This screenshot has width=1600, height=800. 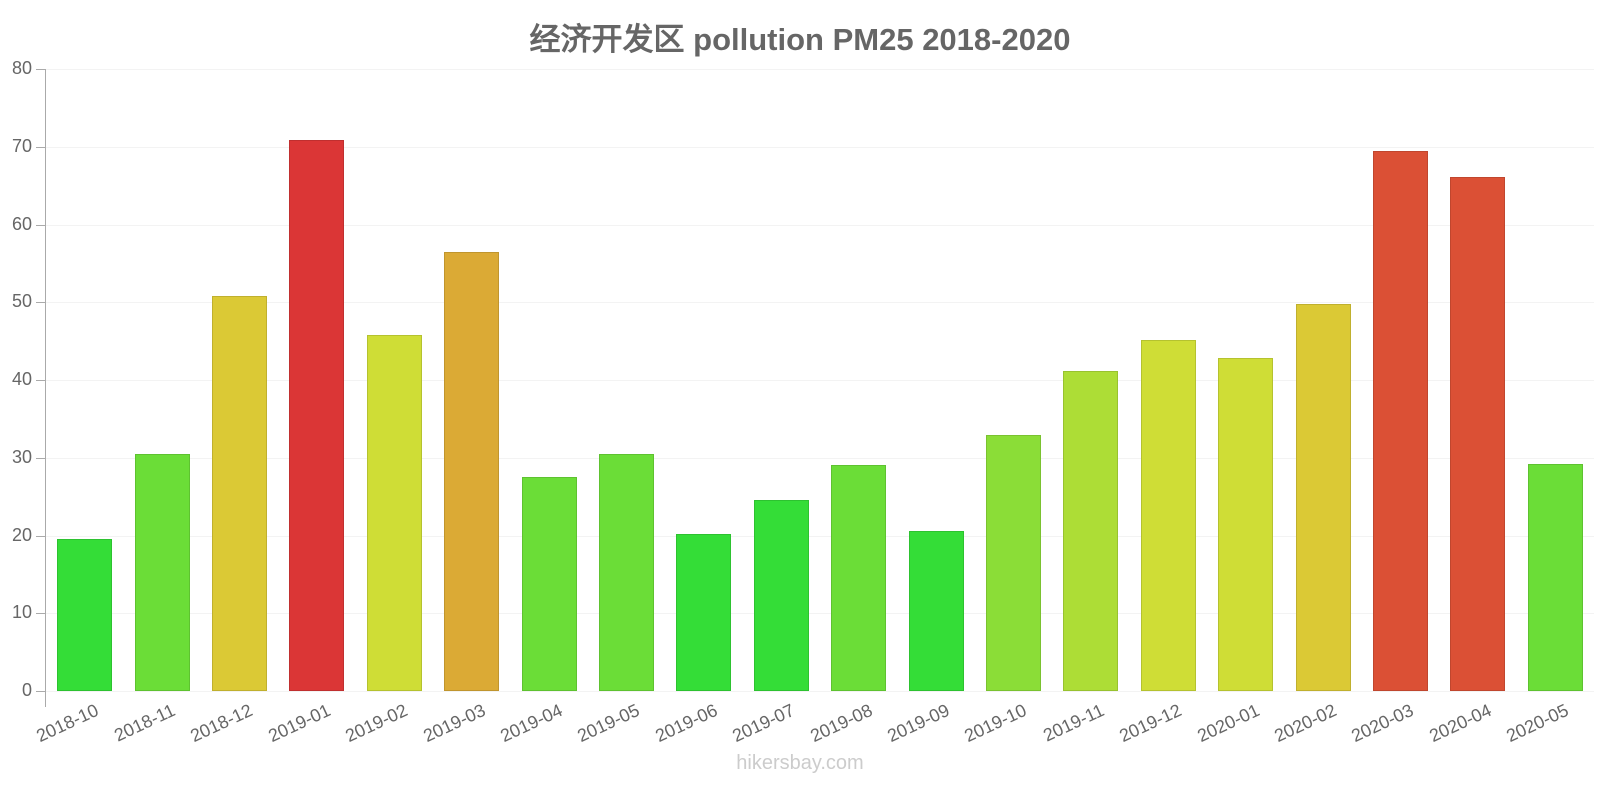 What do you see at coordinates (1305, 723) in the screenshot?
I see `x-tick-label: 2020-02` at bounding box center [1305, 723].